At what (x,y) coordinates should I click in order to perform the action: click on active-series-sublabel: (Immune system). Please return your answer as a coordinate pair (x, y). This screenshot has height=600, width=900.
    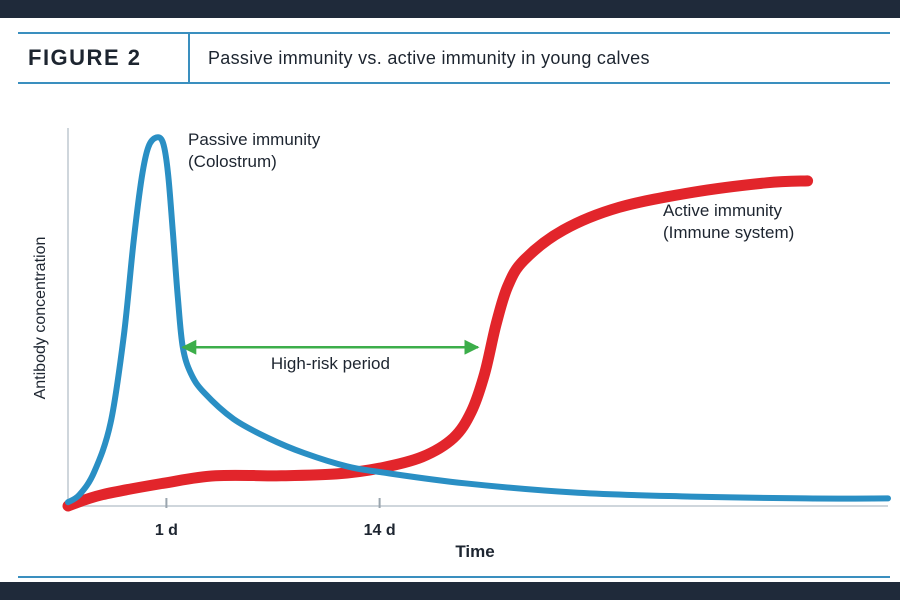
    Looking at the image, I should click on (728, 232).